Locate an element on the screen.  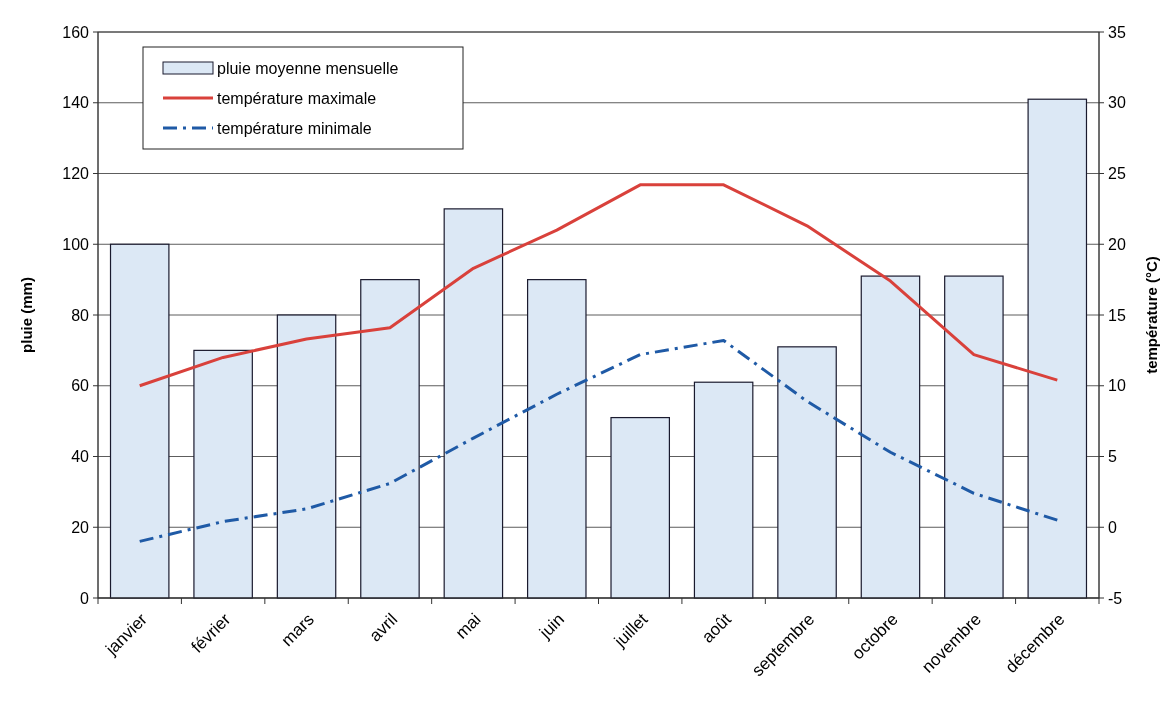
y2-tick-label: 30 is located at coordinates (1117, 103).